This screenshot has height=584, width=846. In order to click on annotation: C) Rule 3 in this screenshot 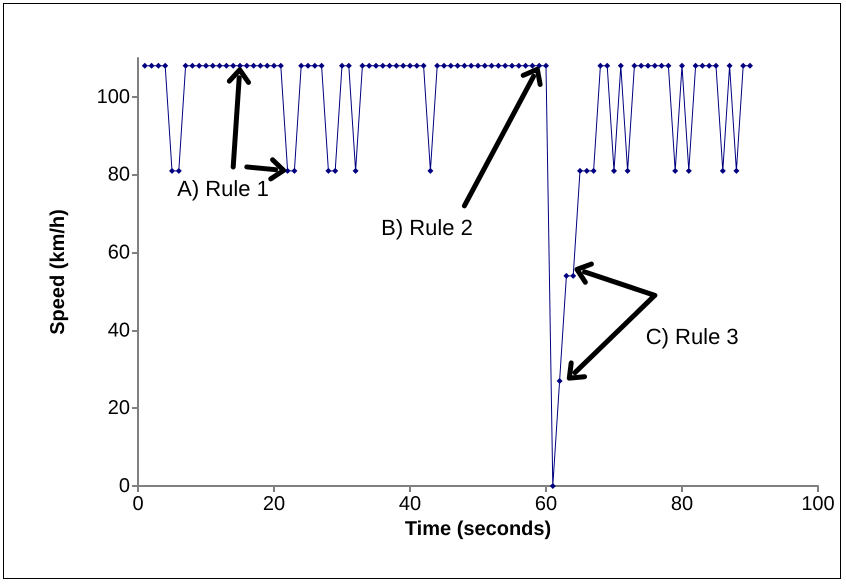, I will do `click(692, 336)`.